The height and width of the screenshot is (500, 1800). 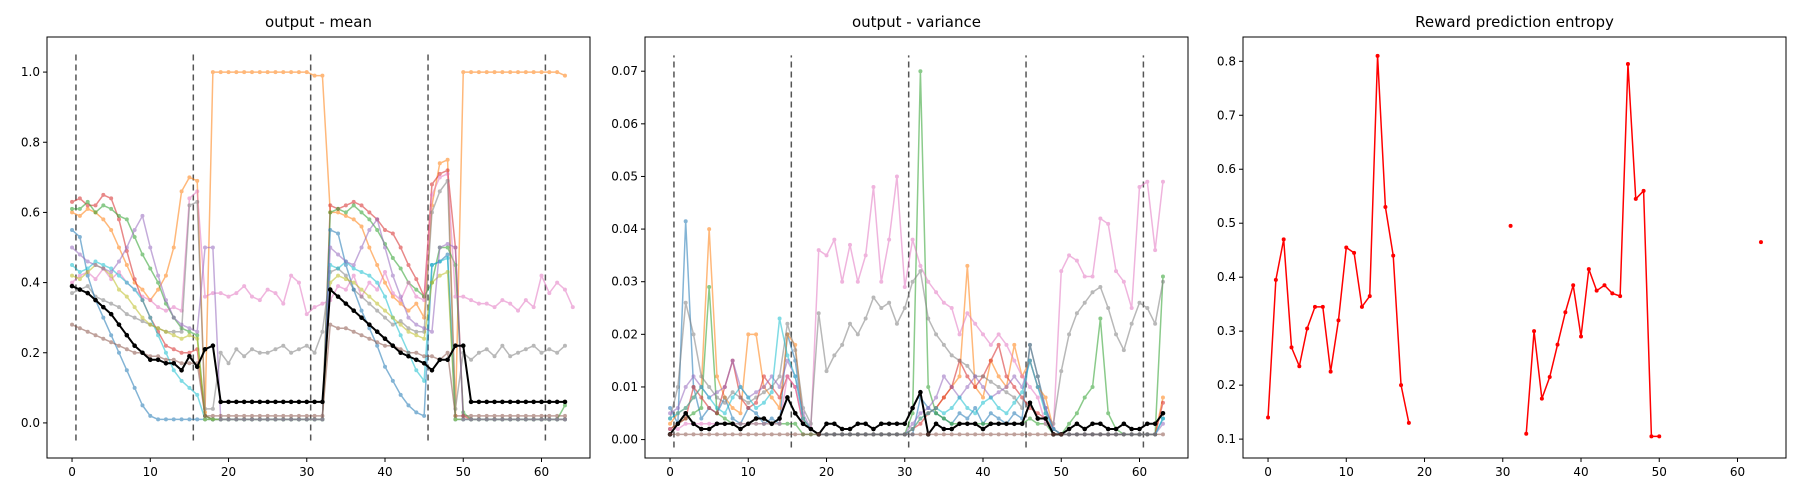 I want to click on x-tick-label: 50, so click(x=1061, y=472).